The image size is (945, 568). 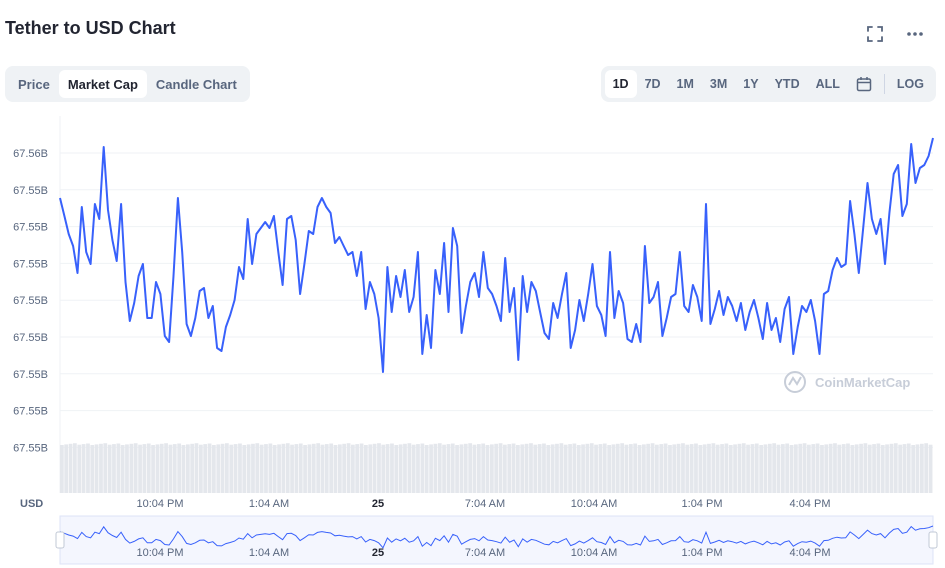 What do you see at coordinates (60, 540) in the screenshot?
I see `navigator-handle-left` at bounding box center [60, 540].